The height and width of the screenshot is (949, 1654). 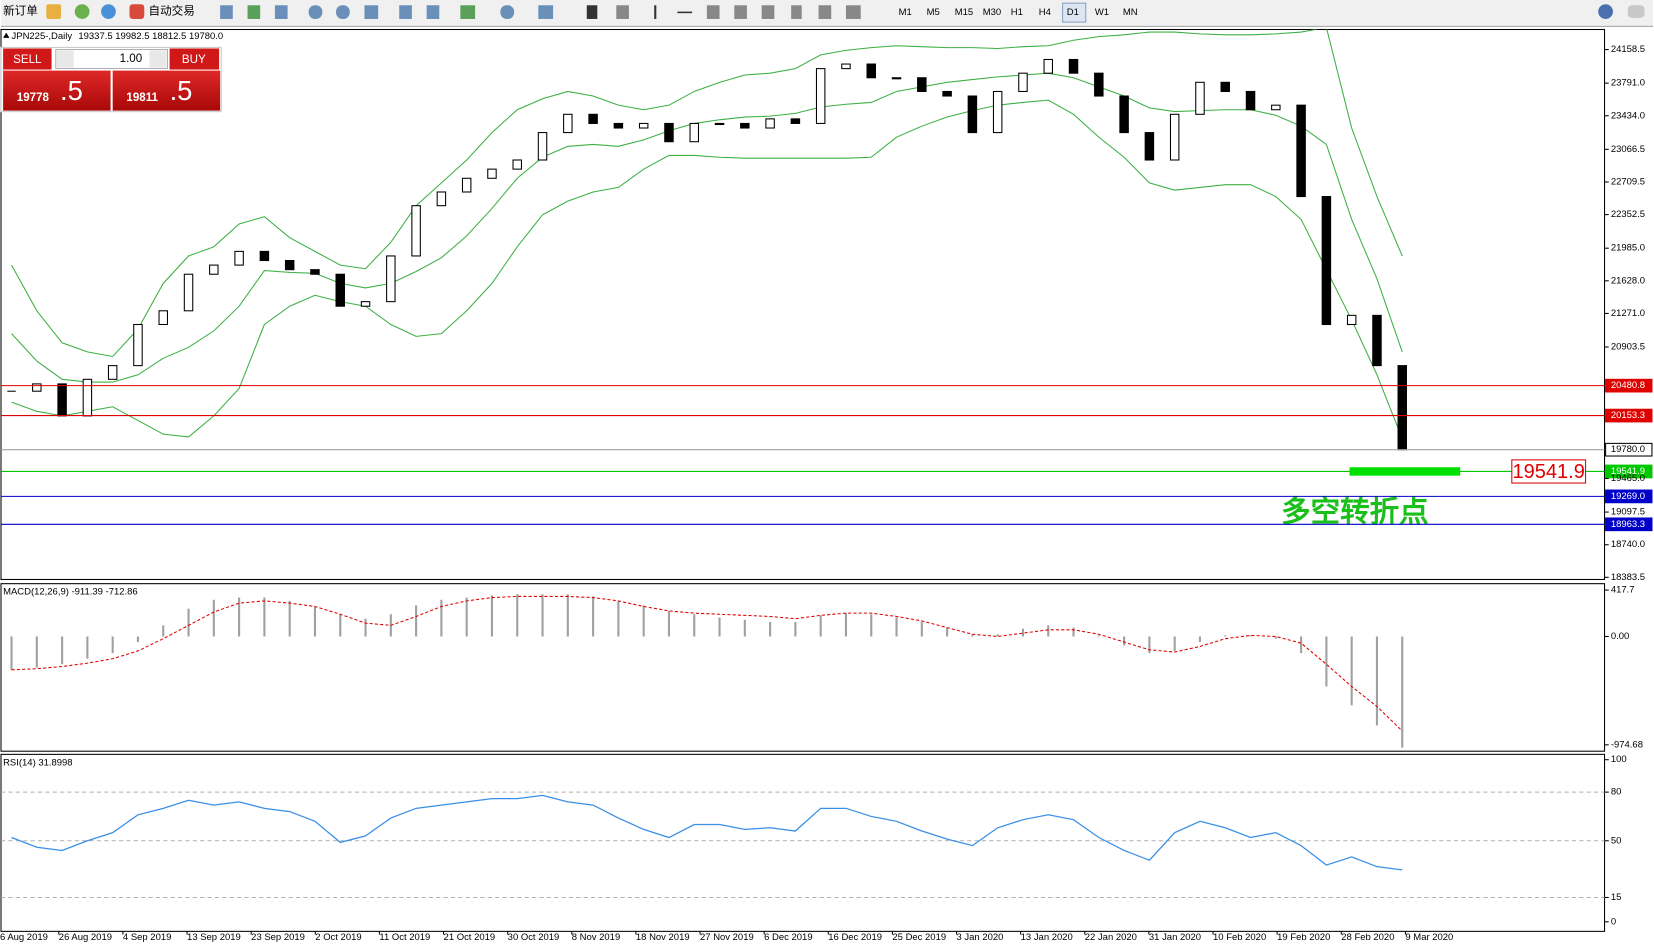 What do you see at coordinates (1620, 636) in the screenshot?
I see `y-tick-label: 0.00` at bounding box center [1620, 636].